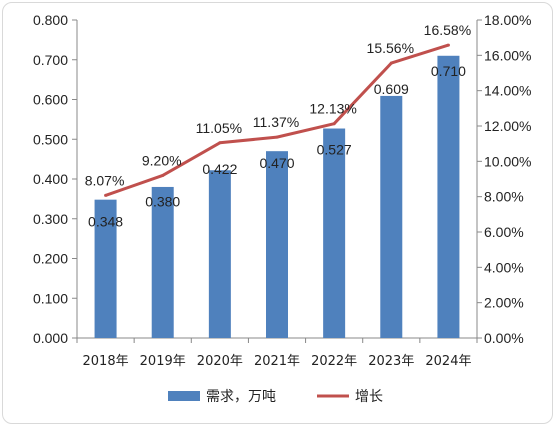 The width and height of the screenshot is (557, 428). Describe the element at coordinates (220, 361) in the screenshot. I see `x-tick-label: 2020年` at that location.